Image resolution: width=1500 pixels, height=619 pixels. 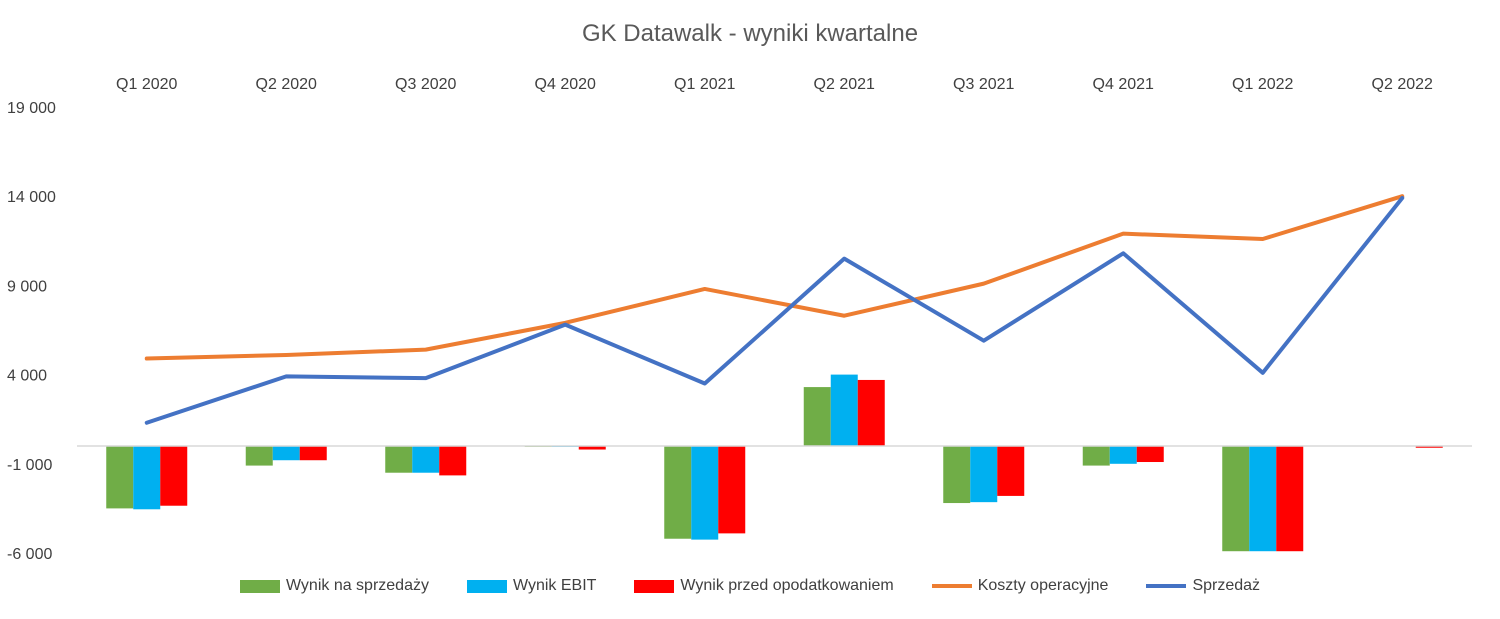 I want to click on legend-item-wynik-przed-opodatkowaniem: Wynik przed opodatkowaniem, so click(x=764, y=586).